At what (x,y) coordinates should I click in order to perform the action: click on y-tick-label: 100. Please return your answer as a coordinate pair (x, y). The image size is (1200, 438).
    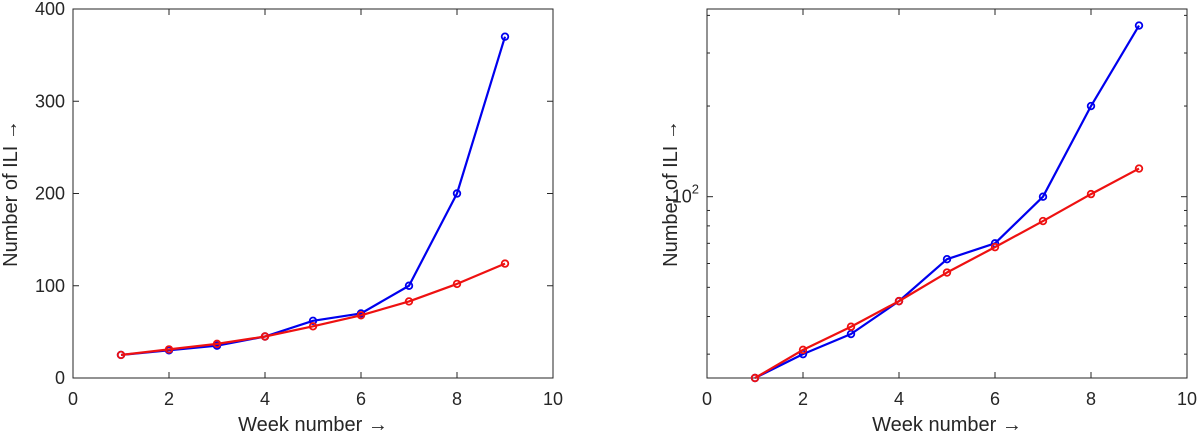
    Looking at the image, I should click on (50, 286).